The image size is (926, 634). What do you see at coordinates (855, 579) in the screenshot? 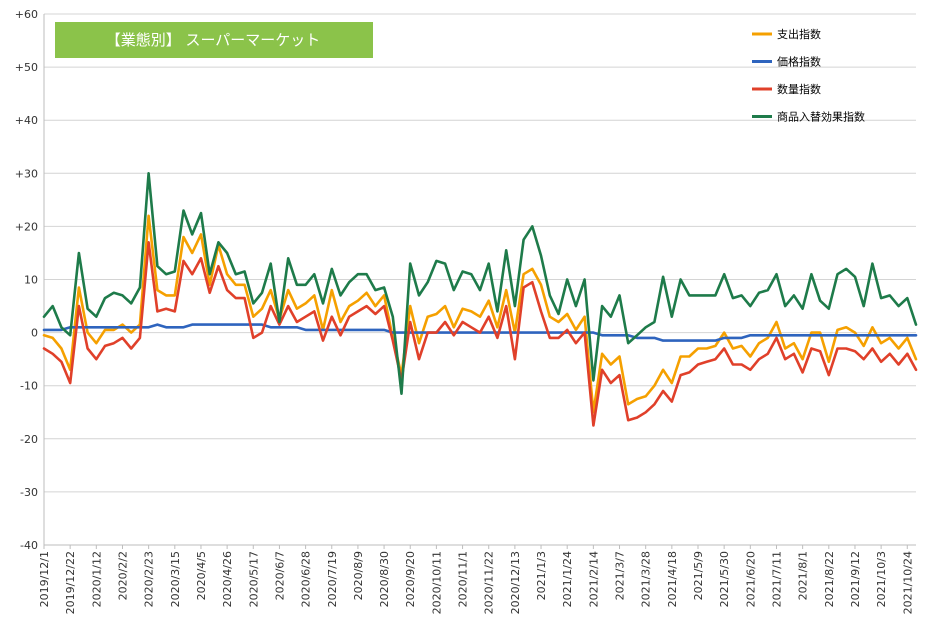
I see `x-tick-label: 2021/9/12` at bounding box center [855, 579].